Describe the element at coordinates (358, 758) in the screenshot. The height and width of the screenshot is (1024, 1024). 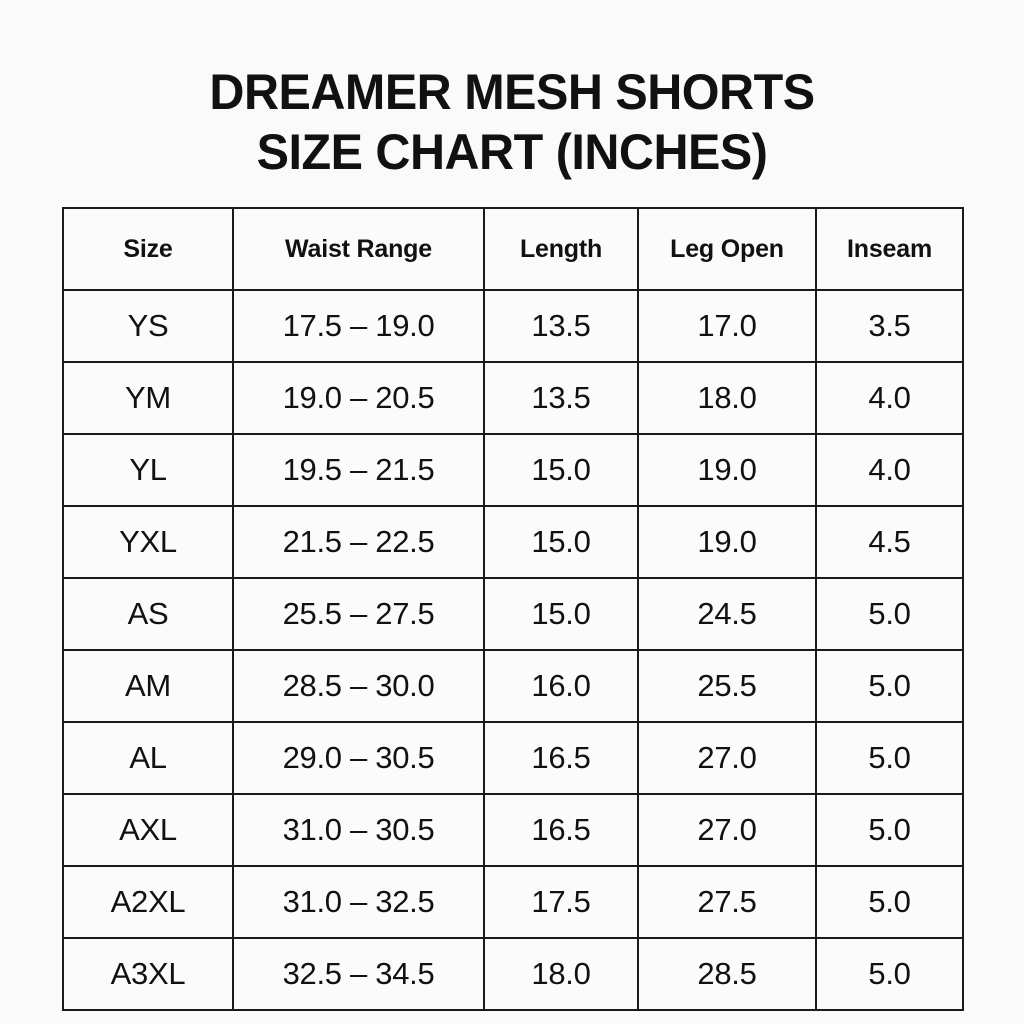
I see `cell-waist-range: 29.0 – 30.5` at that location.